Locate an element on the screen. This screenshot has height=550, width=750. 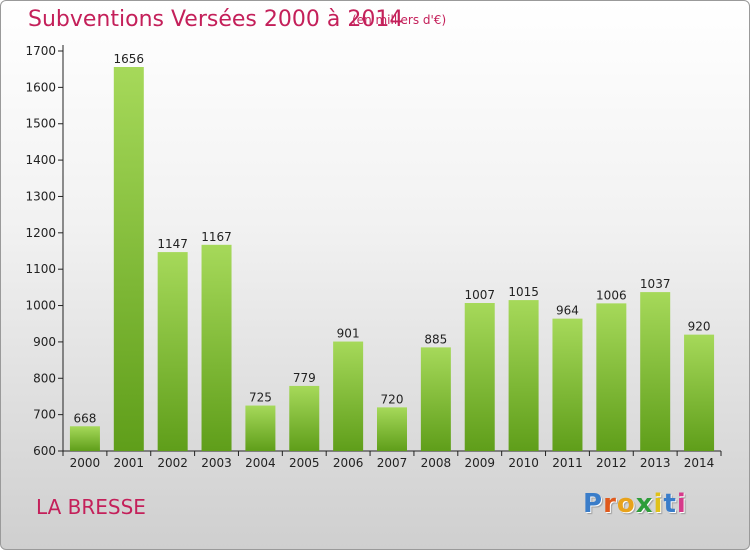
x-tick-label: 2013 is located at coordinates (655, 463).